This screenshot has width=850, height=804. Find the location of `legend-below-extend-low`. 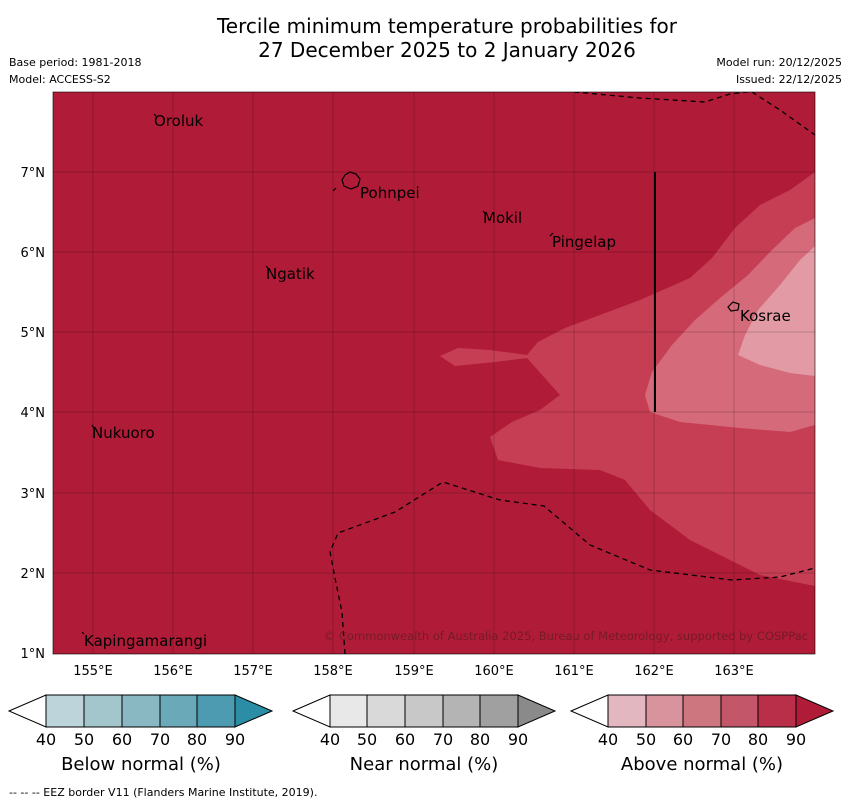

legend-below-extend-low is located at coordinates (27, 711).